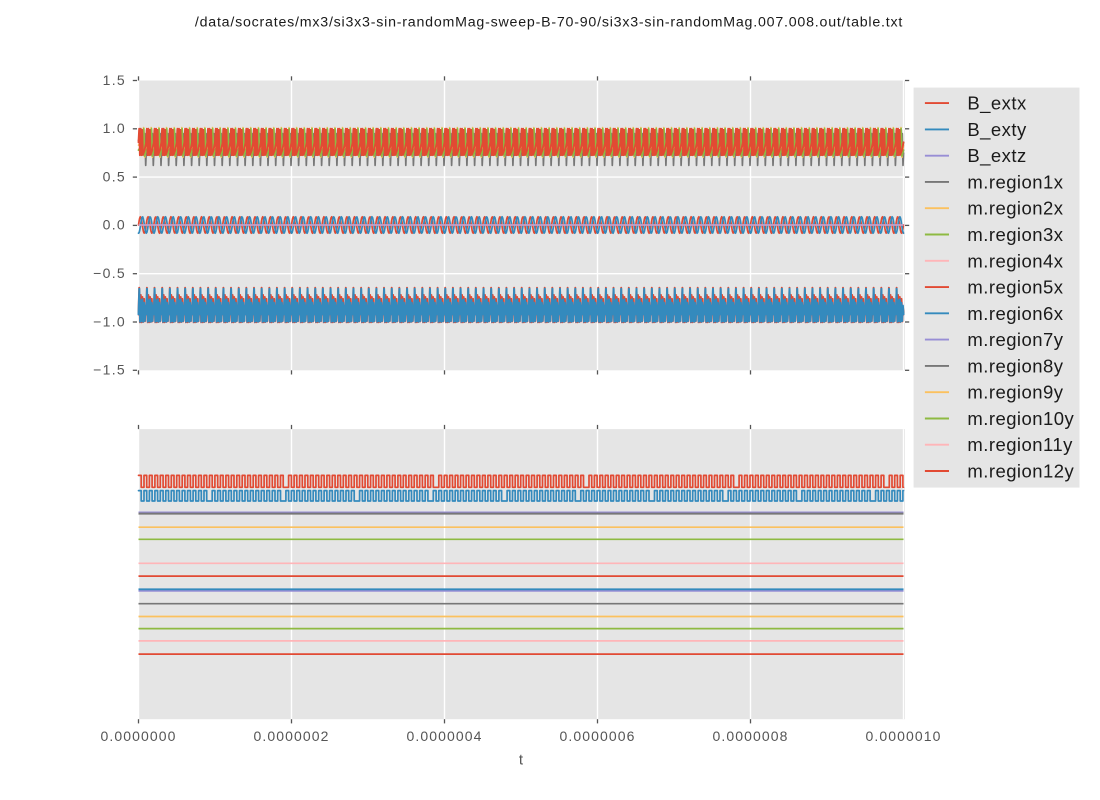 Image resolution: width=1100 pixels, height=800 pixels. Describe the element at coordinates (138, 736) in the screenshot. I see `svg-text: 0.0000000` at that location.